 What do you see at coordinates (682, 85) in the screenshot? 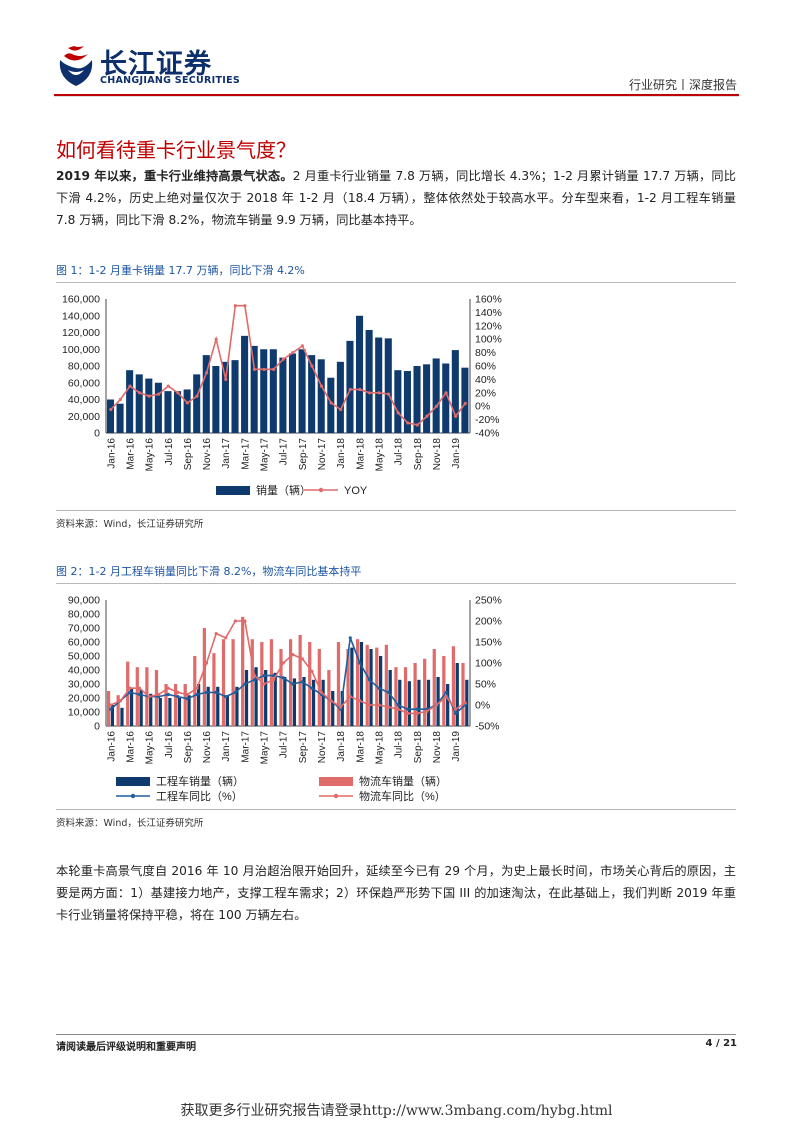
I see `report-section-label: 行业研究丨深度报告` at bounding box center [682, 85].